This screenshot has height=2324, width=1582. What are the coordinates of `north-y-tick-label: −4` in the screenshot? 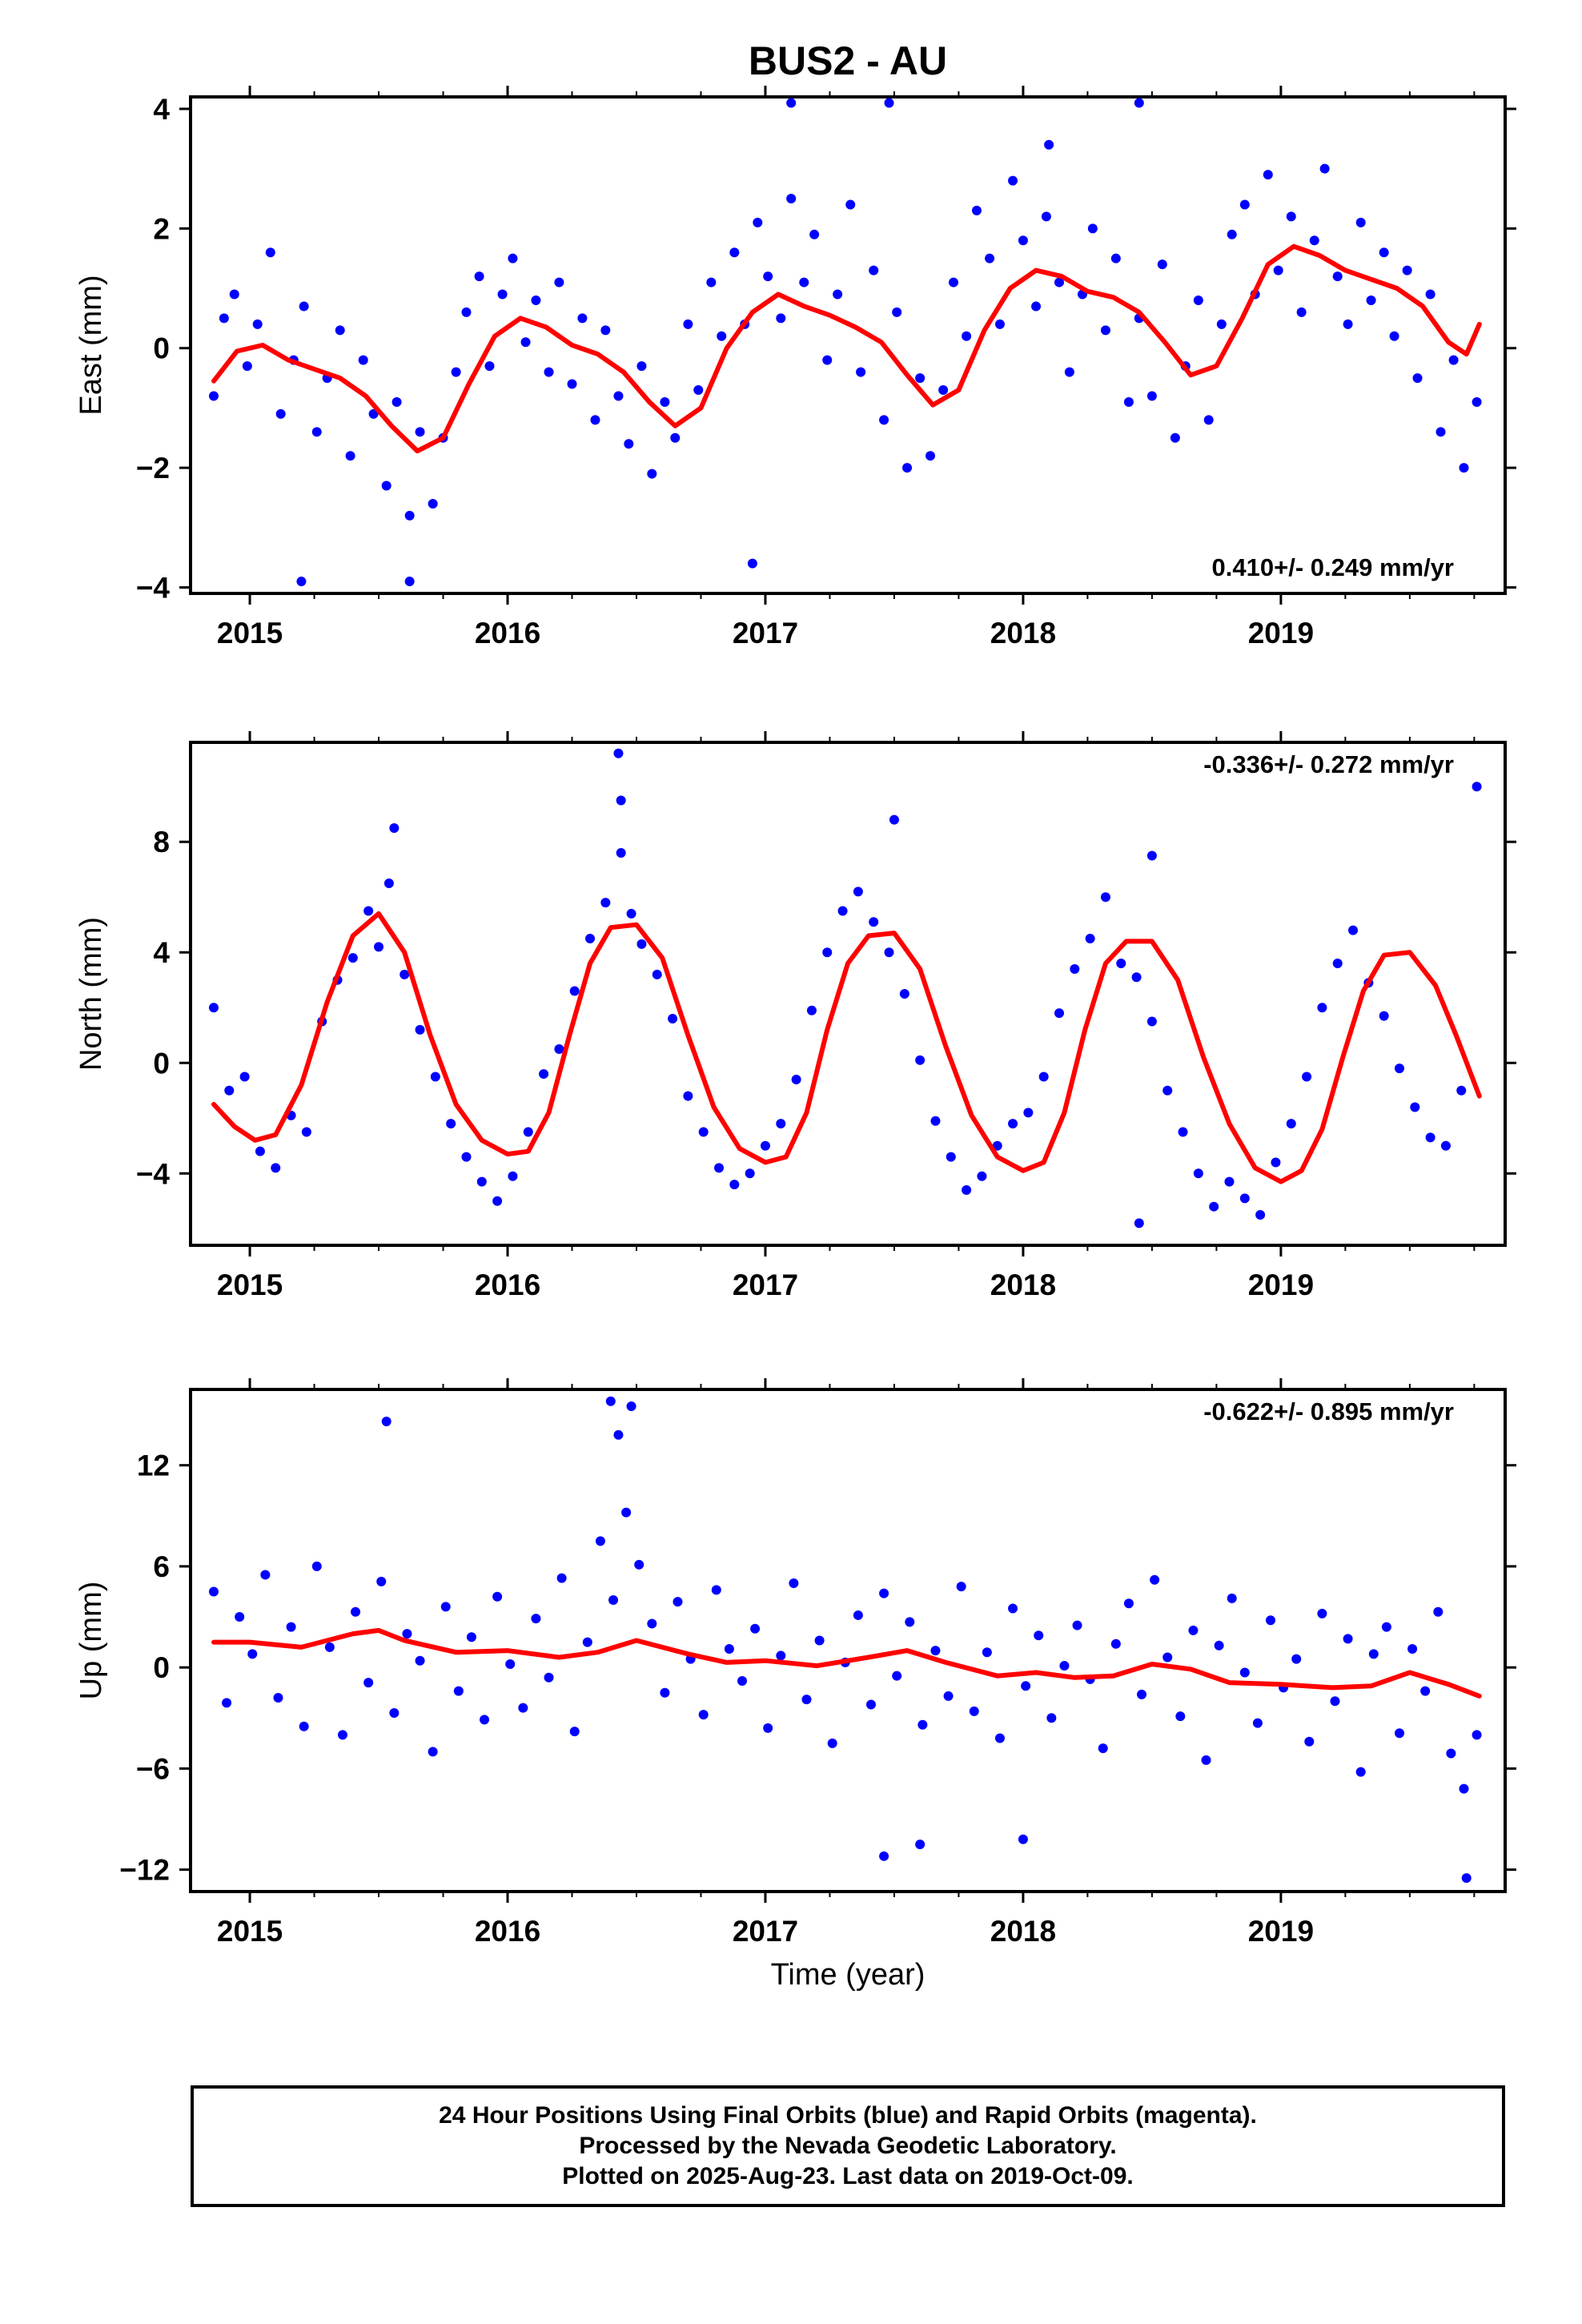 It's located at (154, 1173).